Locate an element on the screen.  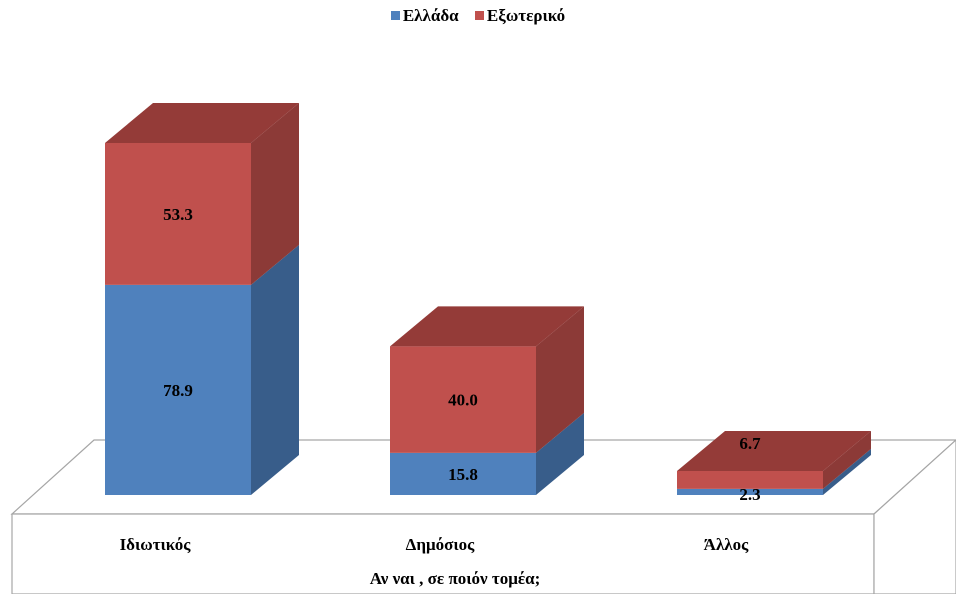
category-label-other: Άλλος is located at coordinates (726, 544).